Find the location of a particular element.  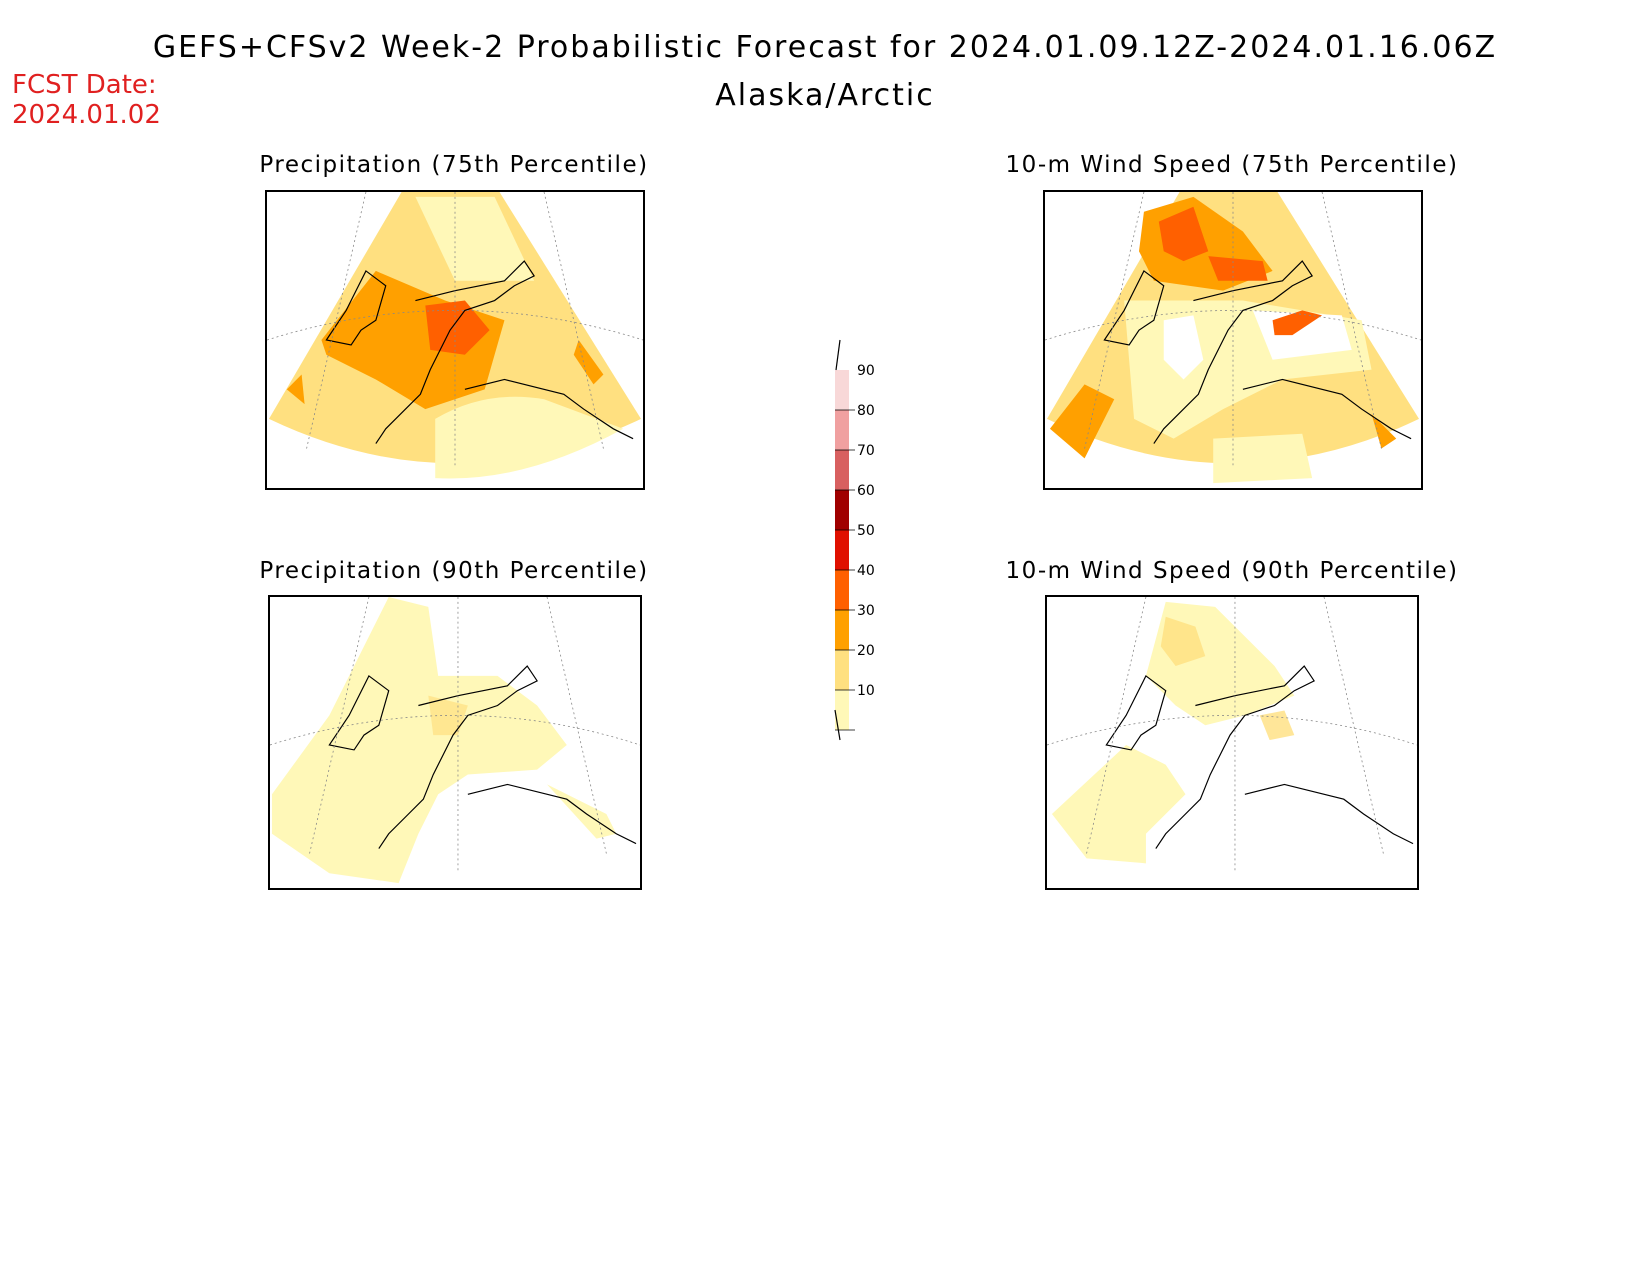

panel-title-precip-75: Precipitation (75th Percentile) is located at coordinates (454, 165).